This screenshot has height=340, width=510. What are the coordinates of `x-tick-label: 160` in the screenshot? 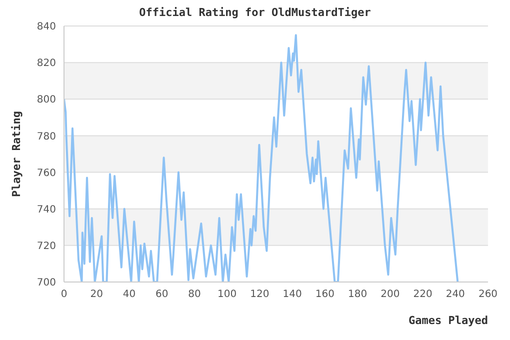 It's located at (324, 294).